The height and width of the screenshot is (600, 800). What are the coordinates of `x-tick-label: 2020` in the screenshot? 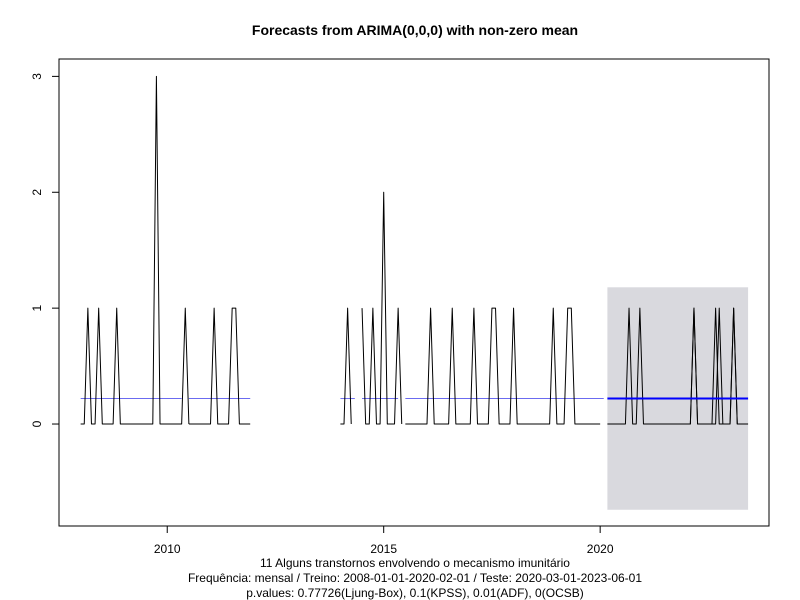 It's located at (600, 549).